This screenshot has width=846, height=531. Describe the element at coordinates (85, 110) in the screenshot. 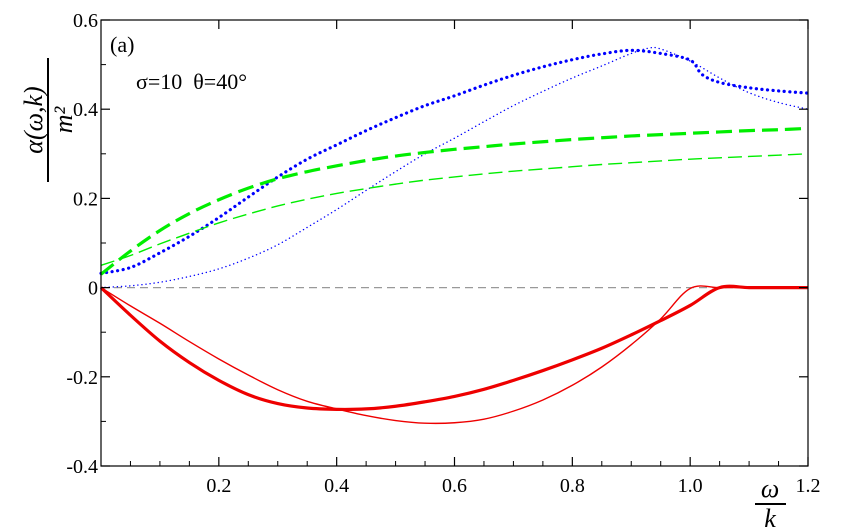

I see `y-tick-label: 0.4` at that location.